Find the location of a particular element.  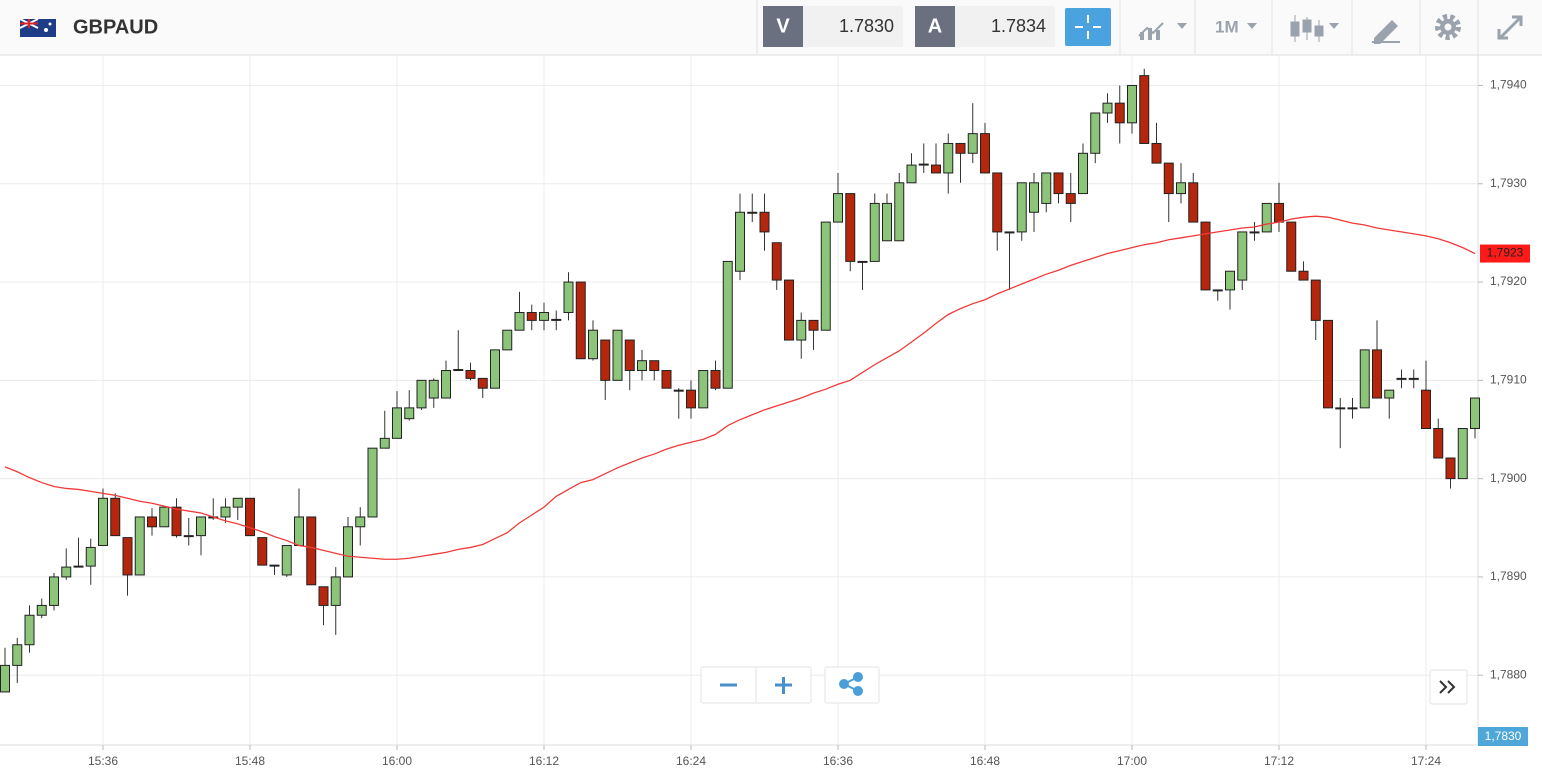

flag-icon is located at coordinates (37, 27).